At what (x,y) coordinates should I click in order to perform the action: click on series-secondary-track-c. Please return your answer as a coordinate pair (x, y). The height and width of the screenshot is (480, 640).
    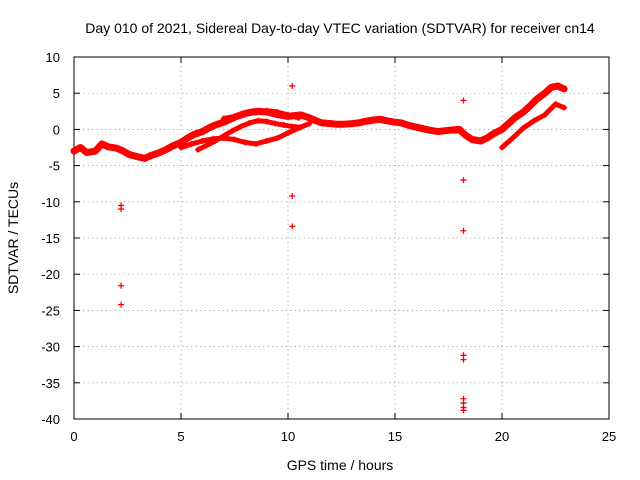
    Looking at the image, I should click on (261, 114).